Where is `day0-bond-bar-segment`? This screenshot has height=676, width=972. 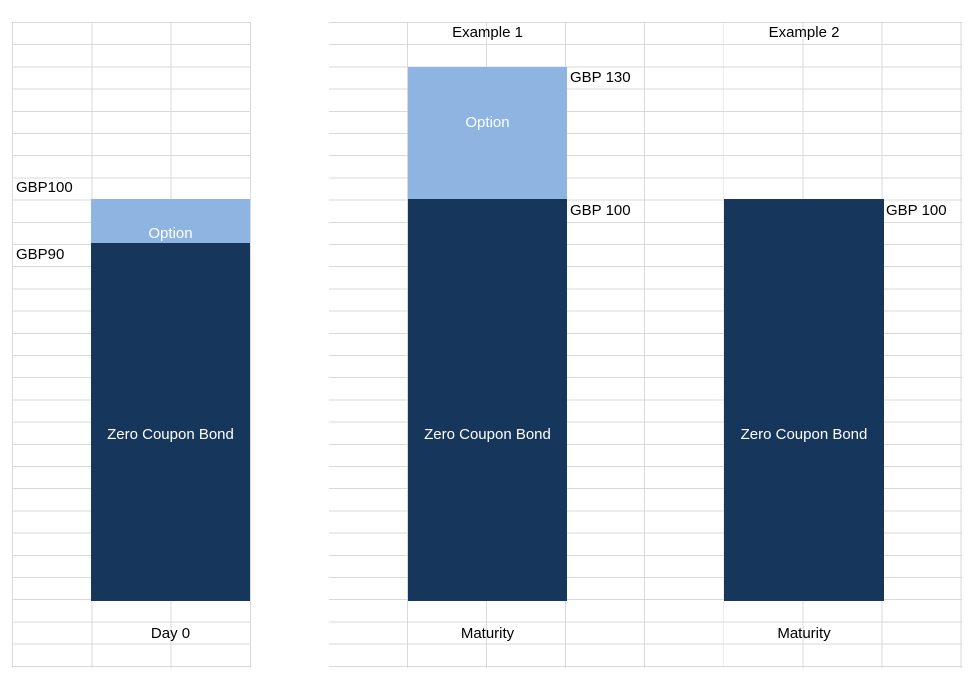 day0-bond-bar-segment is located at coordinates (170, 422).